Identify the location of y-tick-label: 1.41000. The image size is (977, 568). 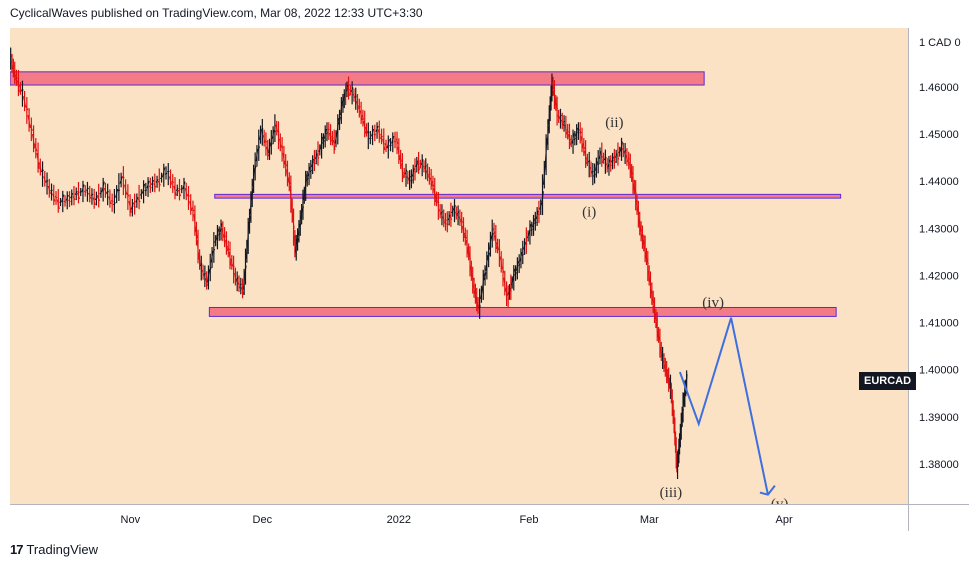
(939, 324).